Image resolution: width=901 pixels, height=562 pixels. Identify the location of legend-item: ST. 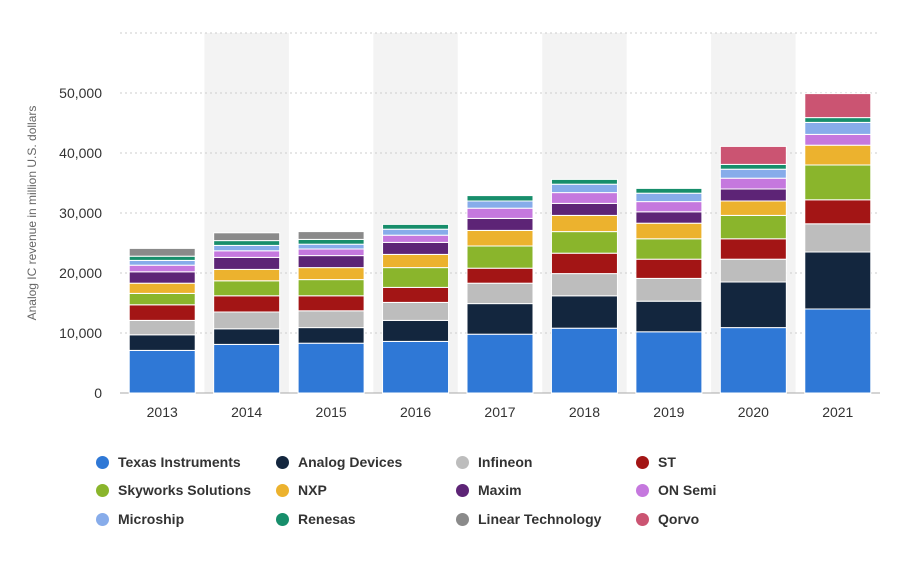
(656, 462).